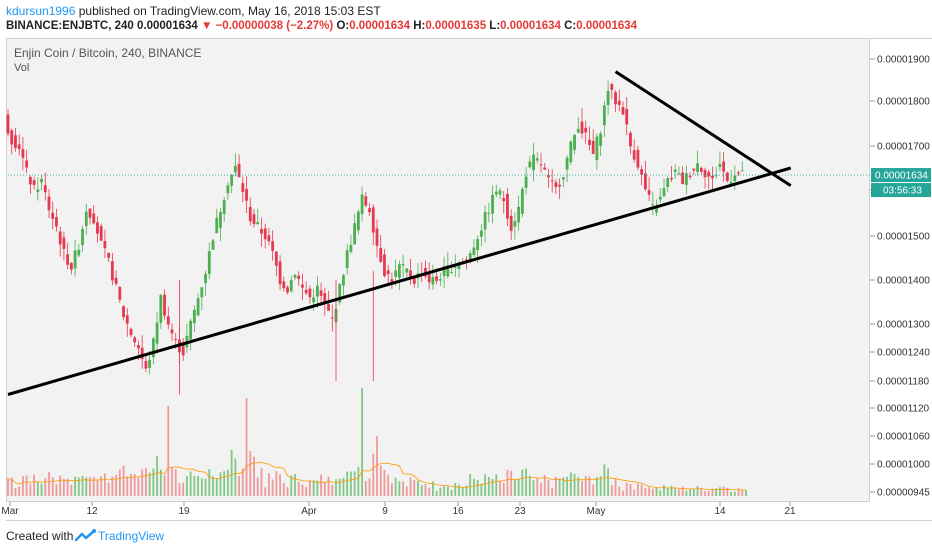 The image size is (932, 550). I want to click on y-tick-label: 0.00001300, so click(903, 325).